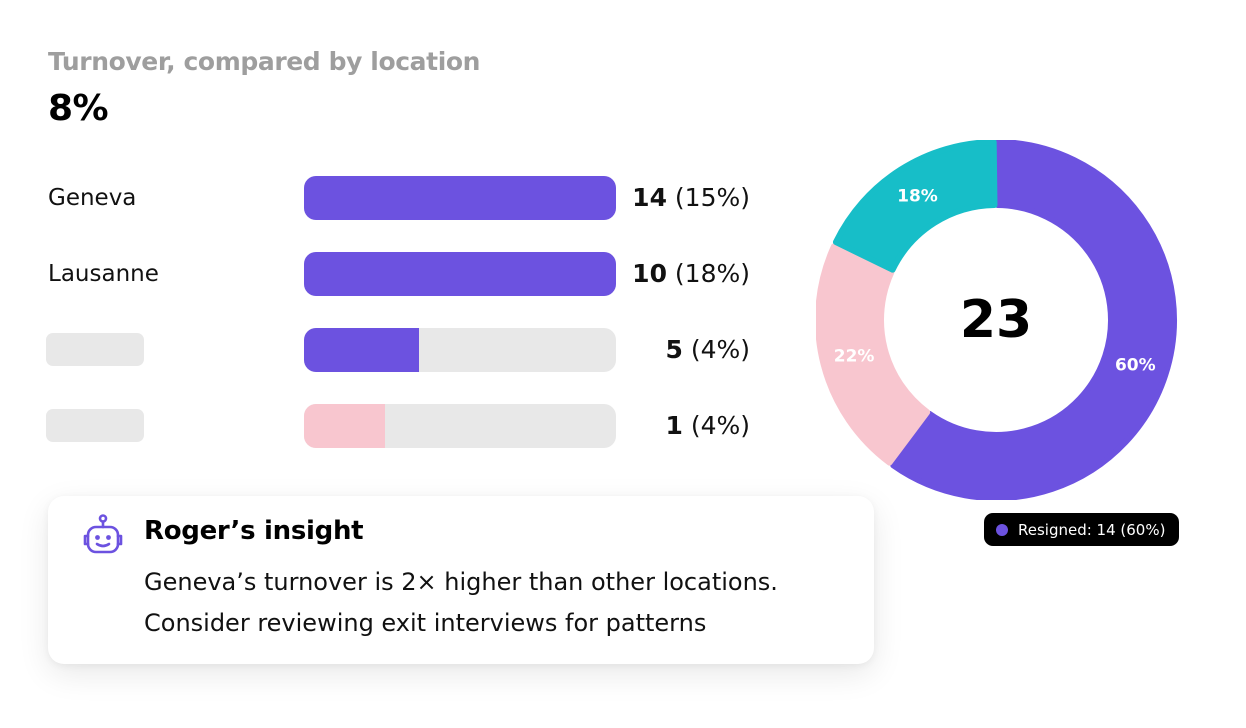 Image resolution: width=1246 pixels, height=728 pixels. I want to click on bar-row: 1 (4%), so click(390, 426).